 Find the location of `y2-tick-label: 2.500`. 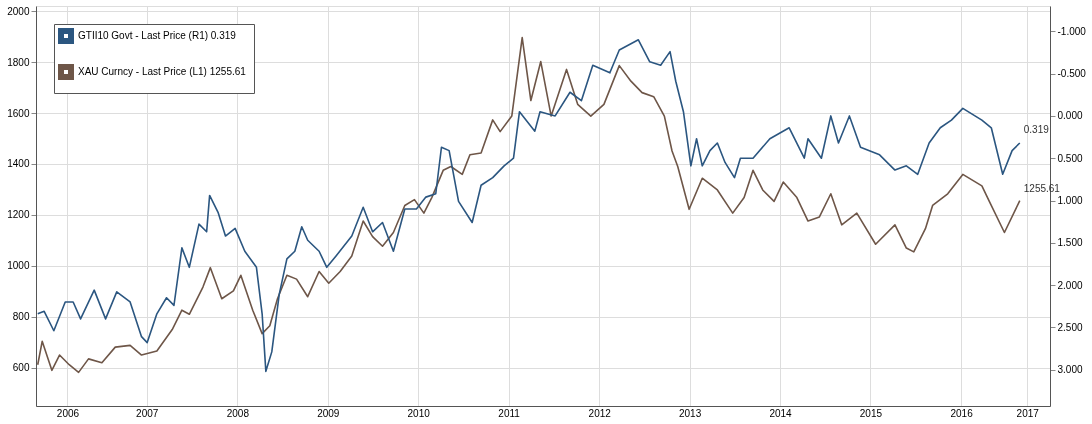

y2-tick-label: 2.500 is located at coordinates (1070, 327).